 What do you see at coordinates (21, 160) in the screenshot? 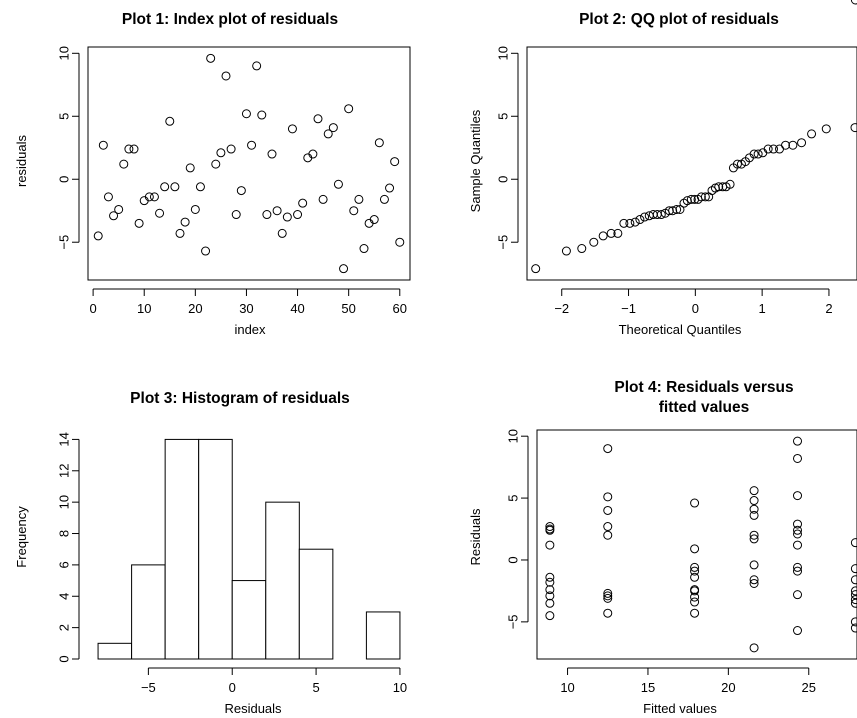
I see `plot-1-ylabel: residuals` at bounding box center [21, 160].